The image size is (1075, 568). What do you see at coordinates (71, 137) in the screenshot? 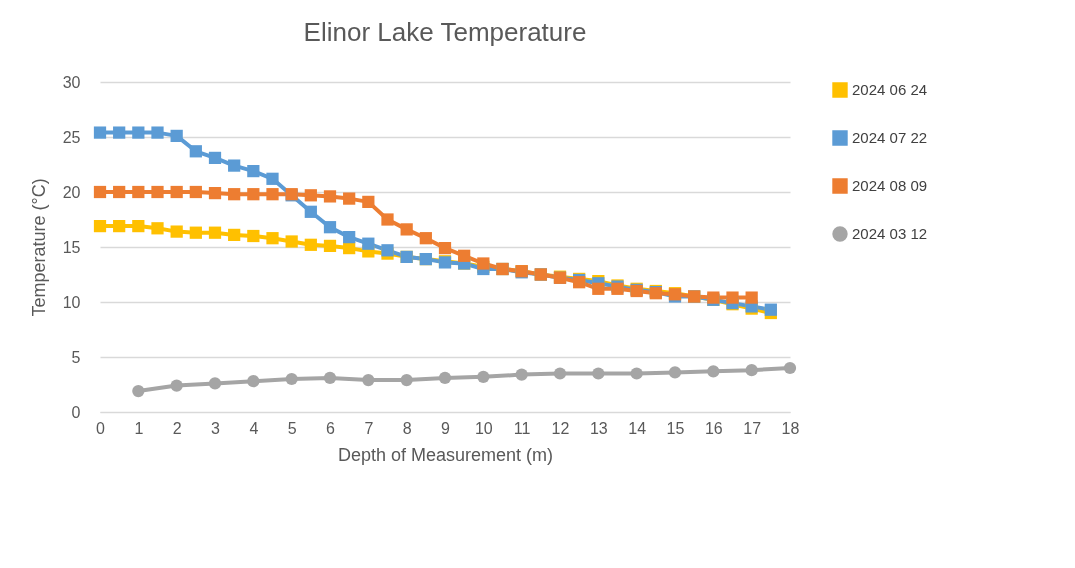
I see `y-tick-label: 25` at bounding box center [71, 137].